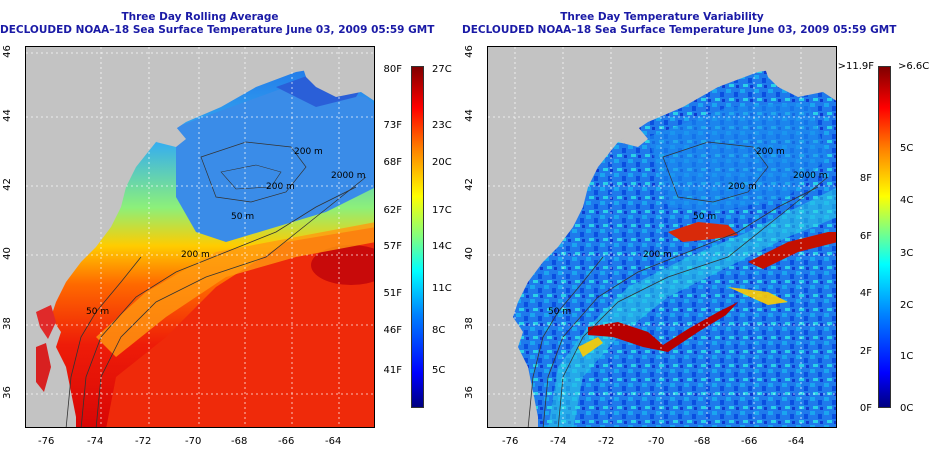 The image size is (950, 475). I want to click on right-x-tick-68: -68, so click(702, 441).